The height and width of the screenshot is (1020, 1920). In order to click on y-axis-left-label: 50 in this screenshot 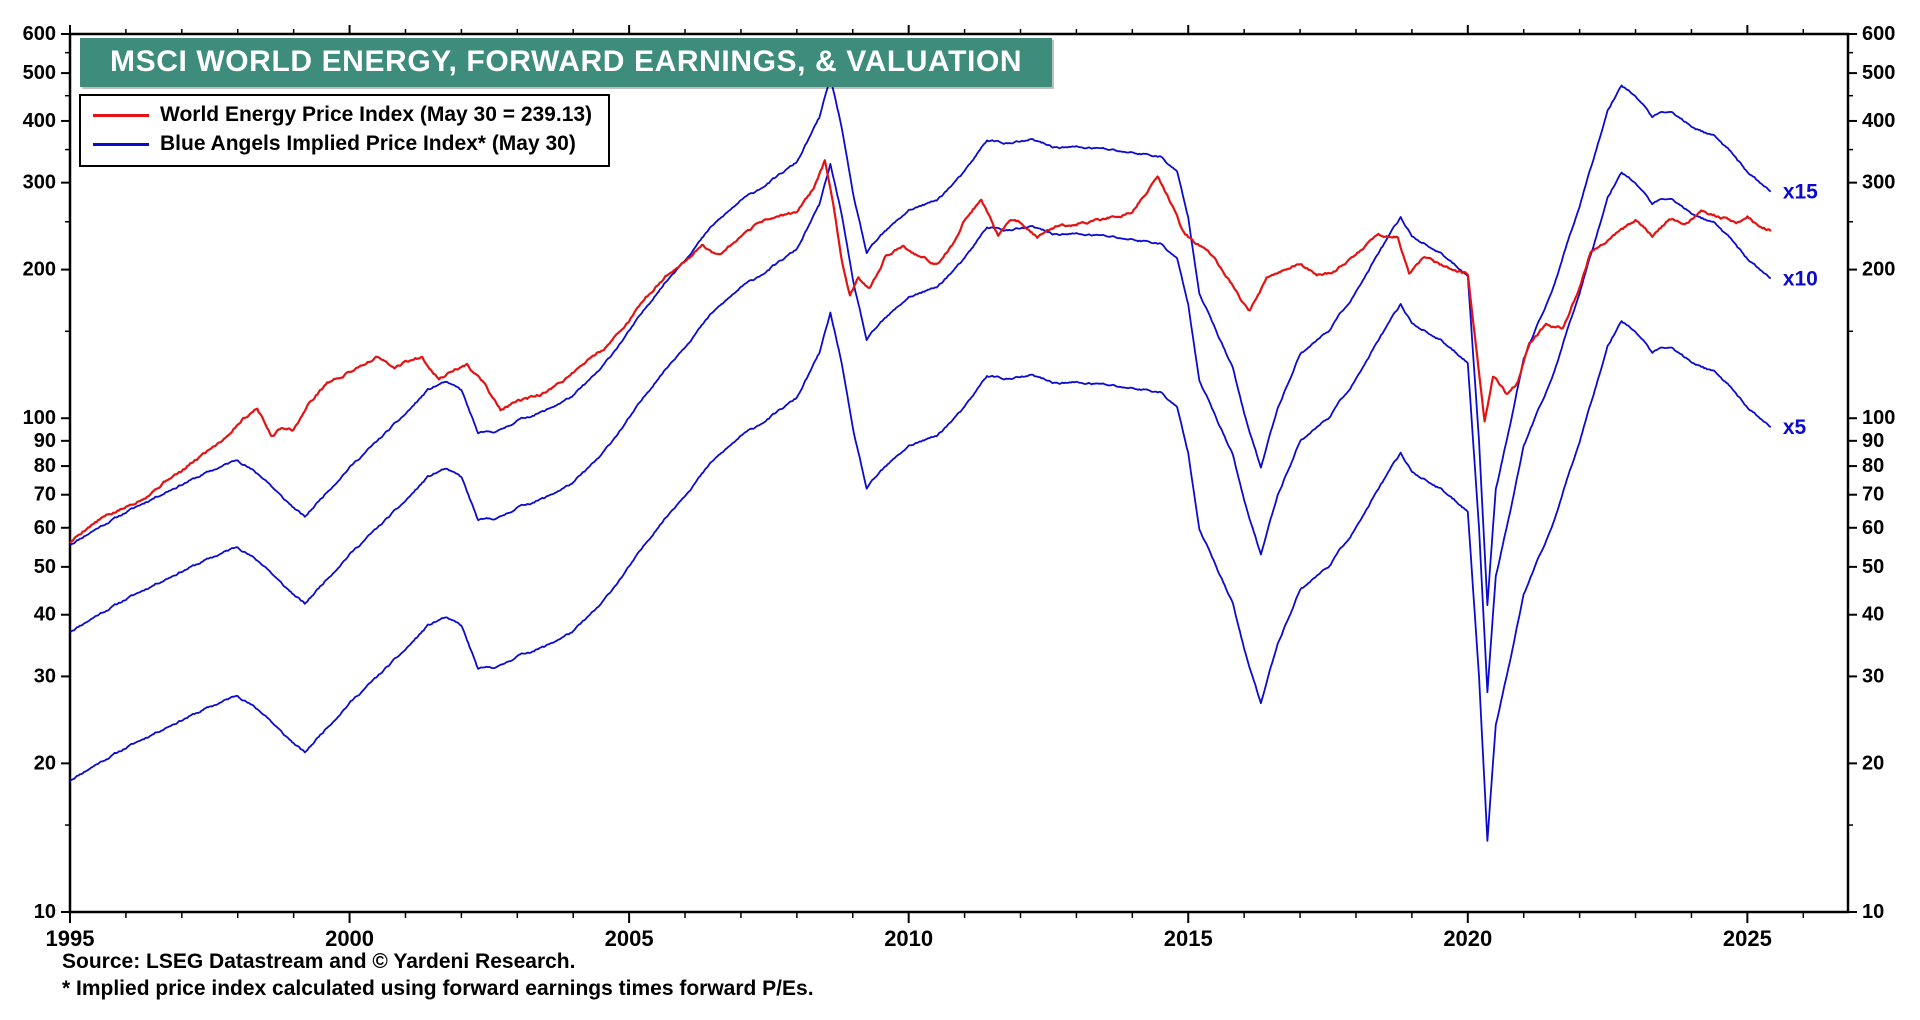, I will do `click(45, 567)`.